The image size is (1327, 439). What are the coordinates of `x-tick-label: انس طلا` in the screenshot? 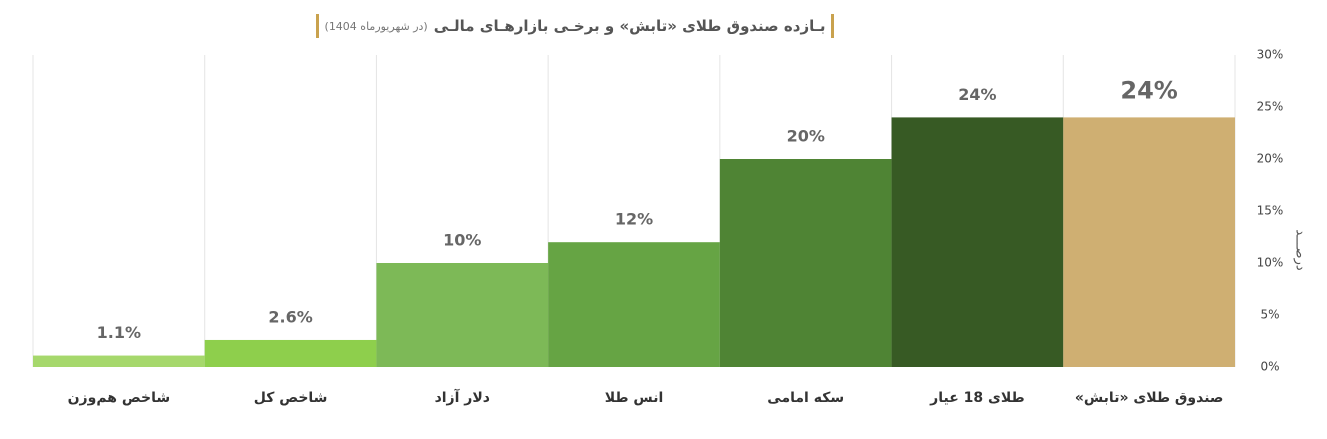 It's located at (634, 398).